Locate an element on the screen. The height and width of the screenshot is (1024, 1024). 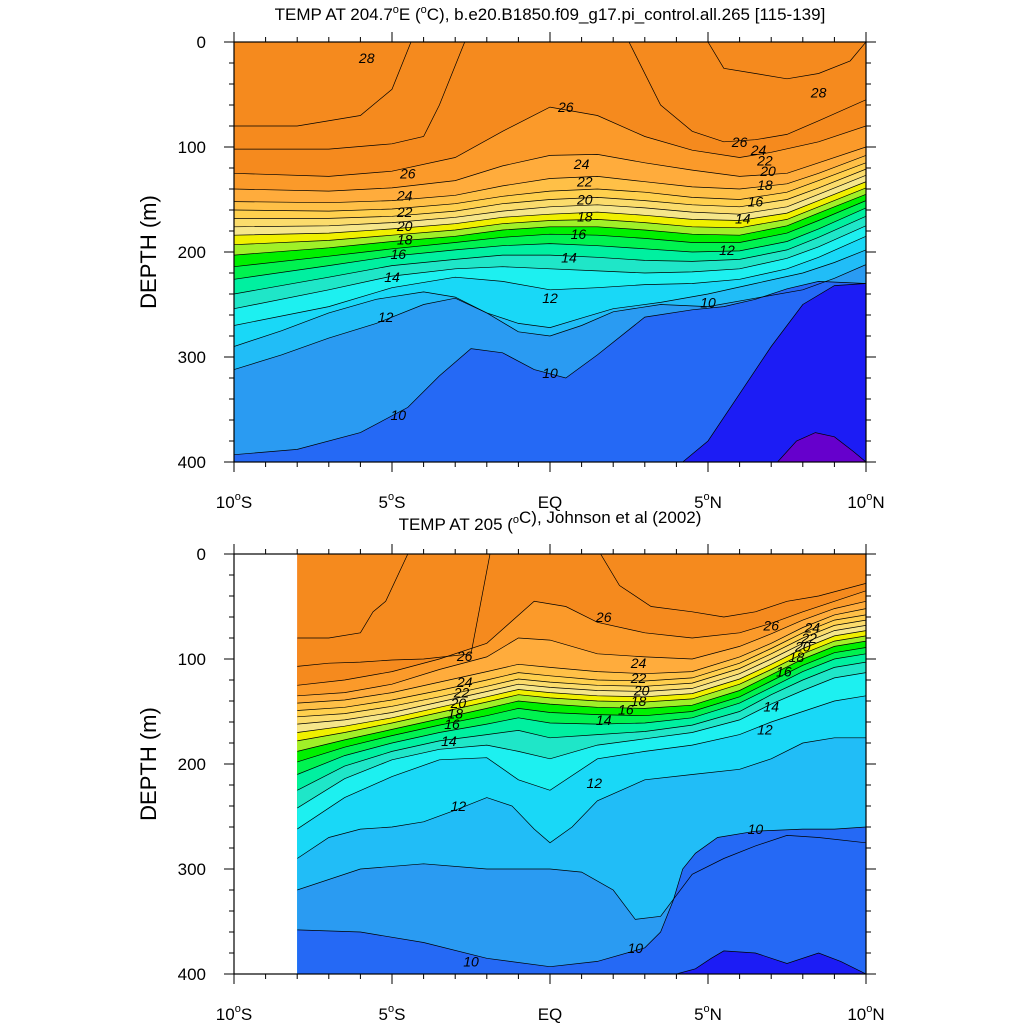
chart-title: TEMP AT 205 (oC), Johnson et al (2002) is located at coordinates (550, 521).